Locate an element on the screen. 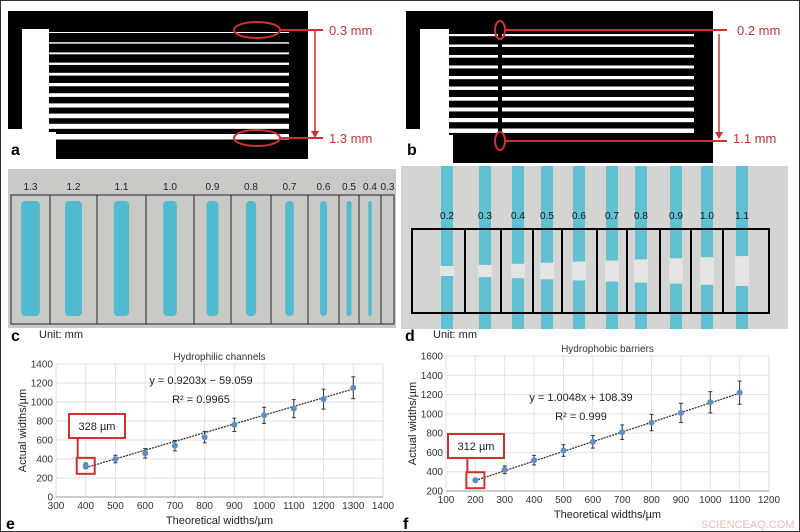  x-tick-label: 1000 is located at coordinates (264, 506).